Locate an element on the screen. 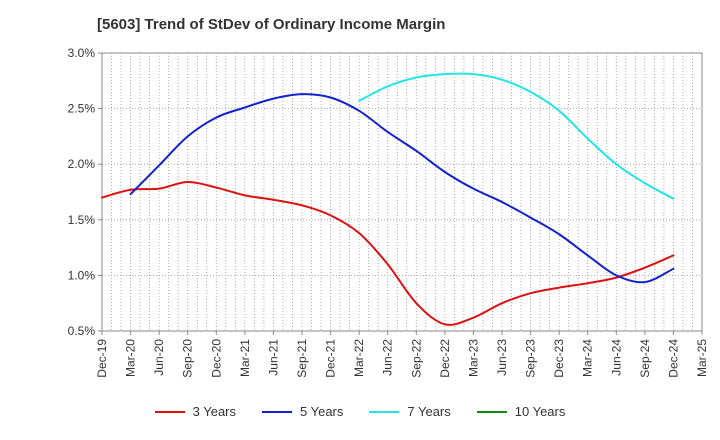 The width and height of the screenshot is (720, 440). x-tick-label: Mar-24 is located at coordinates (588, 358).